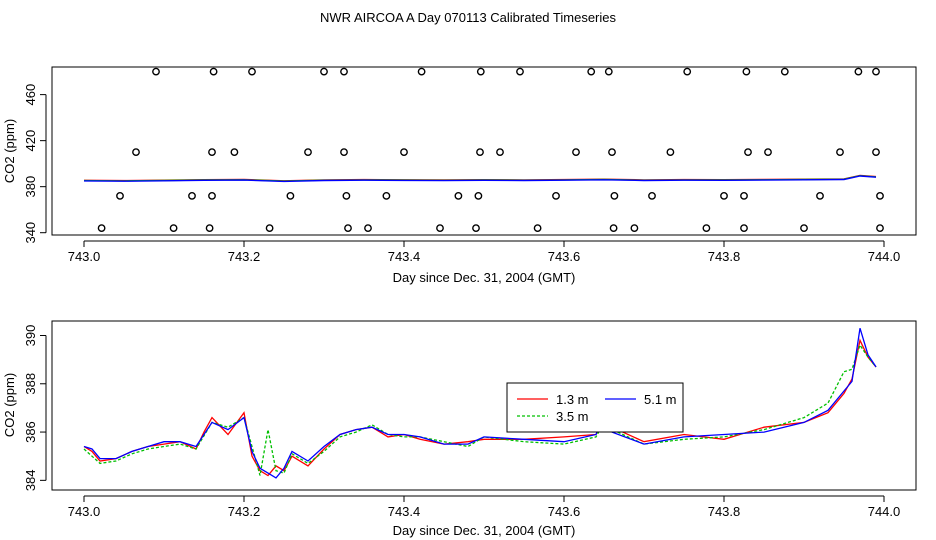  I want to click on top-x-axis: 743.0 743.2 743.4 743.6 743.8 744.0, so click(484, 252).